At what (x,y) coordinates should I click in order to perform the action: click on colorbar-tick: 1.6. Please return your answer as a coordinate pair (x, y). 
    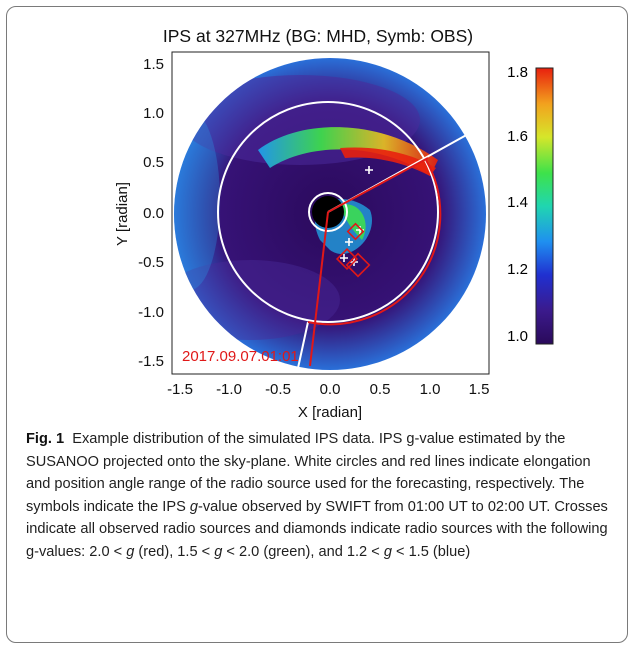
    Looking at the image, I should click on (517, 136).